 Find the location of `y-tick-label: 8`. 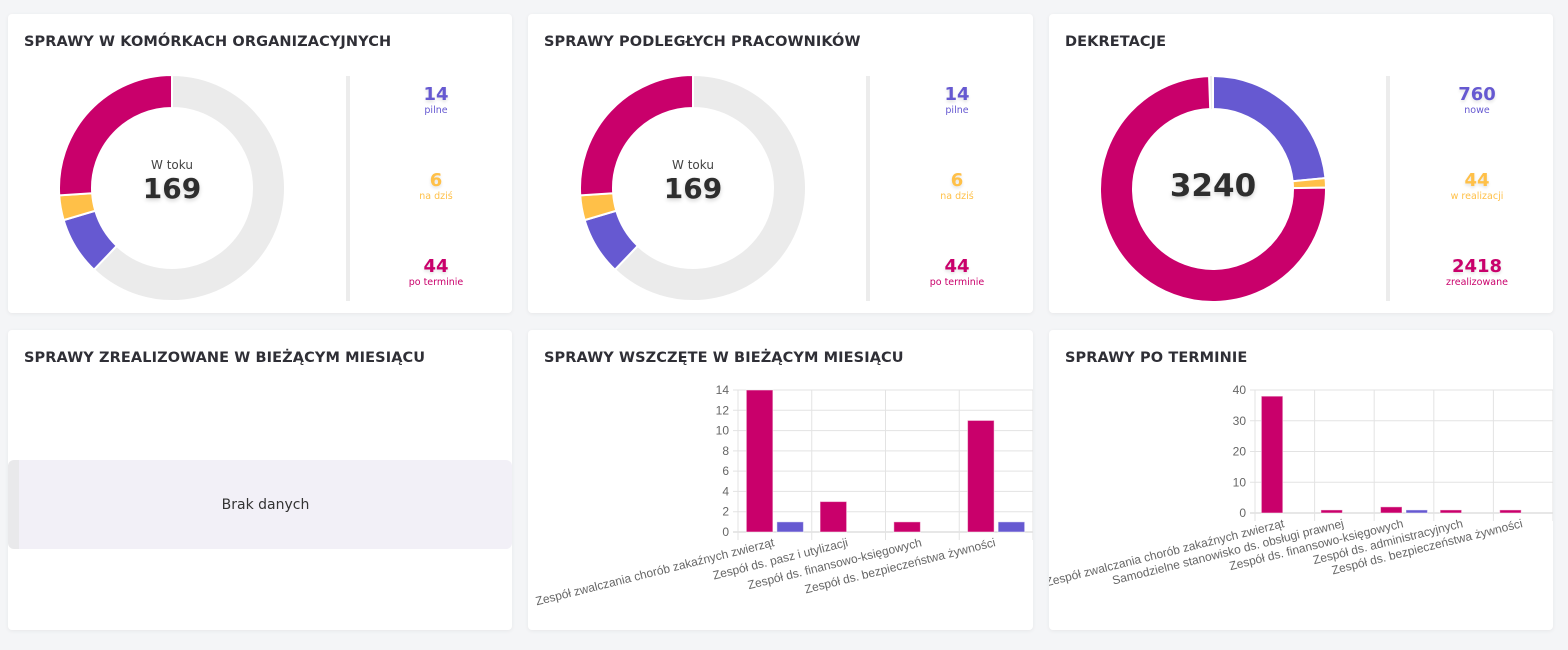

y-tick-label: 8 is located at coordinates (725, 451).